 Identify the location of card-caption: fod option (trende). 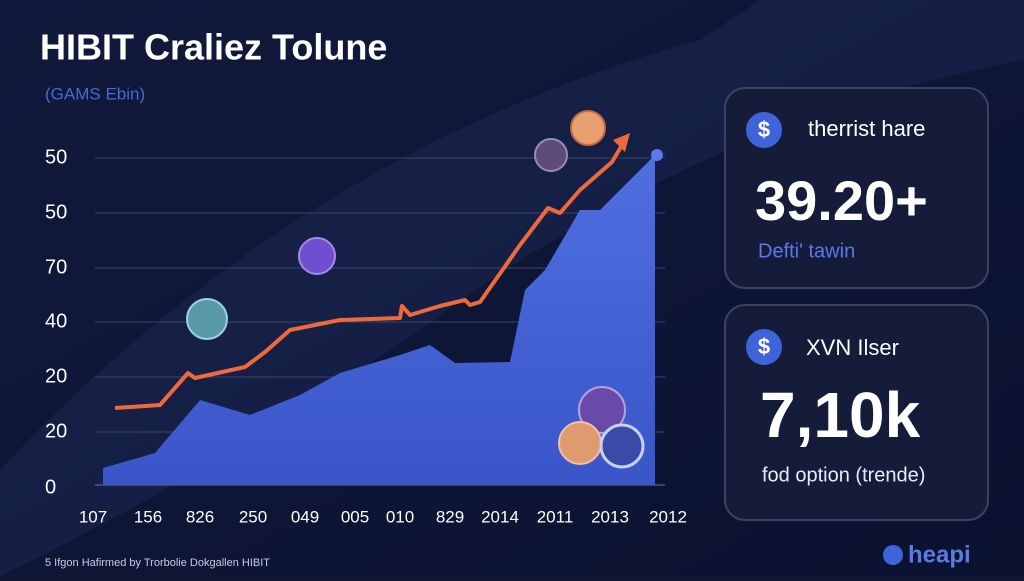
(843, 475).